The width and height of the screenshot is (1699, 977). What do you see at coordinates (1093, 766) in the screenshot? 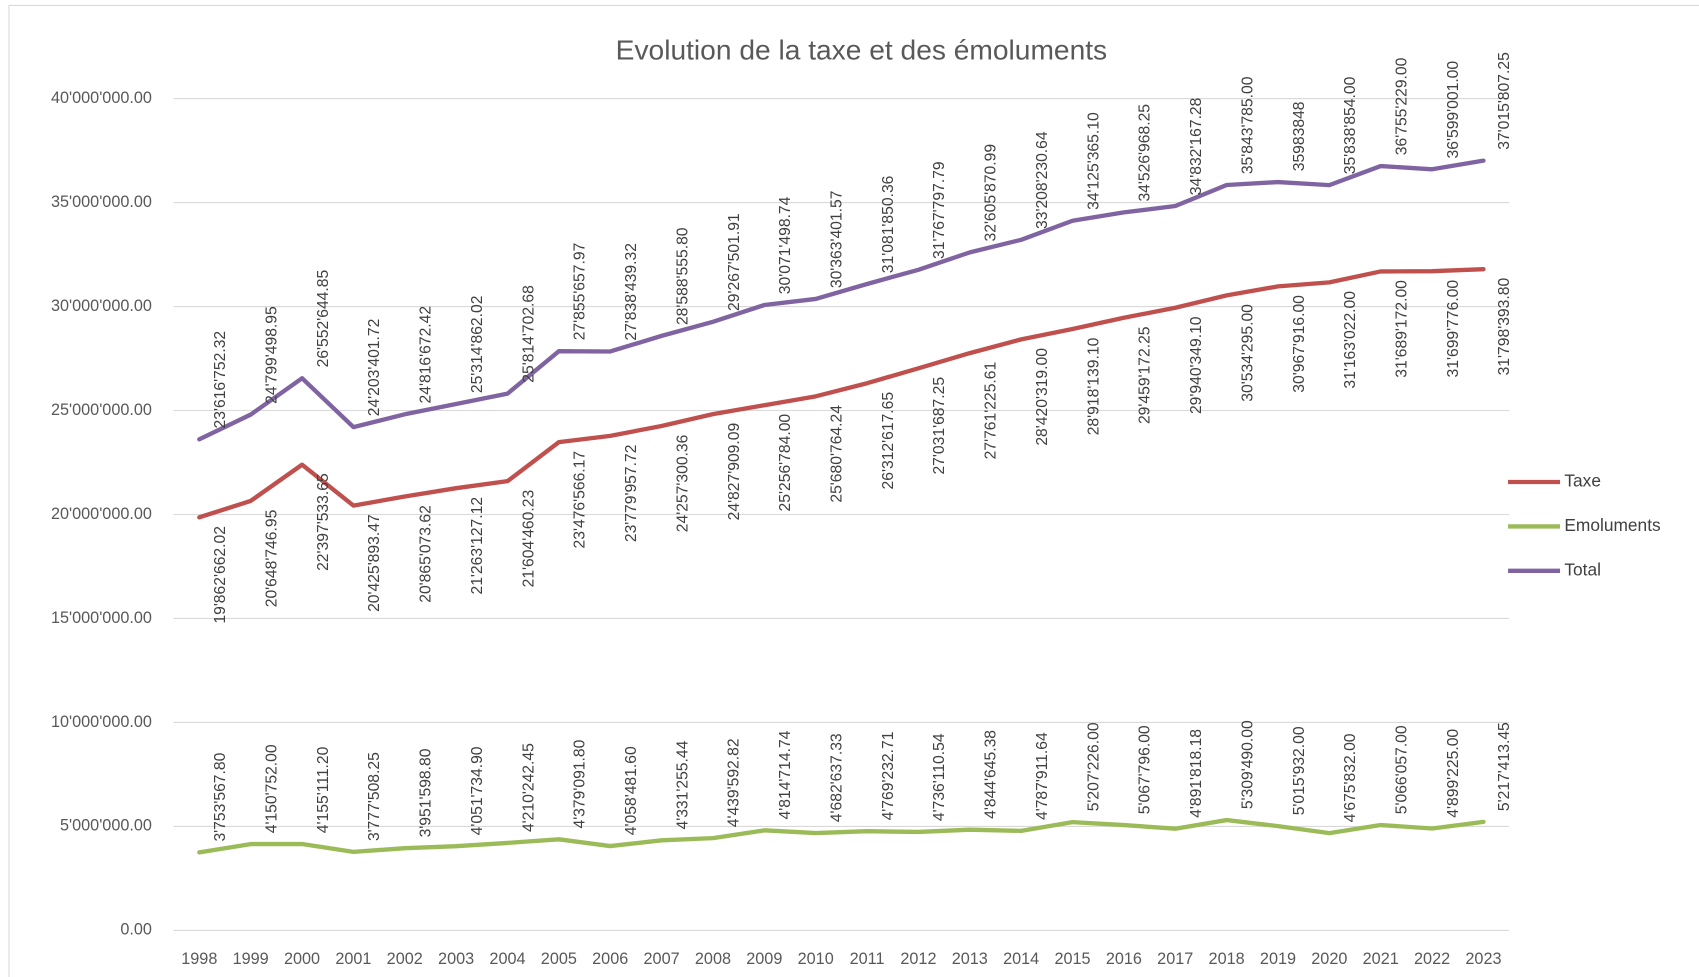
I see `data-label: 5'207'226.00` at bounding box center [1093, 766].